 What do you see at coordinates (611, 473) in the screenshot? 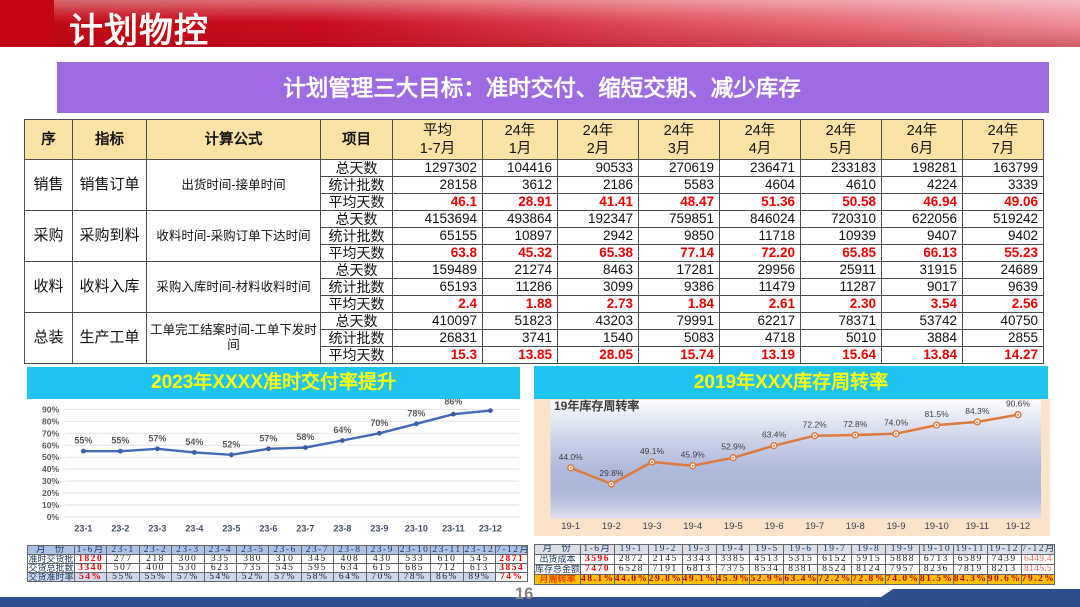
I see `svg-text: 29.8%` at bounding box center [611, 473].